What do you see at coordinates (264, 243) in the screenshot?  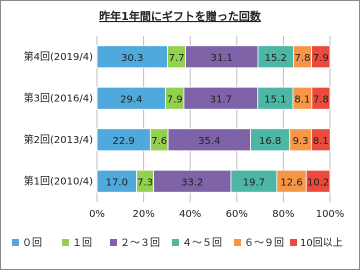 I see `legend-label: ６～９回` at bounding box center [264, 243].